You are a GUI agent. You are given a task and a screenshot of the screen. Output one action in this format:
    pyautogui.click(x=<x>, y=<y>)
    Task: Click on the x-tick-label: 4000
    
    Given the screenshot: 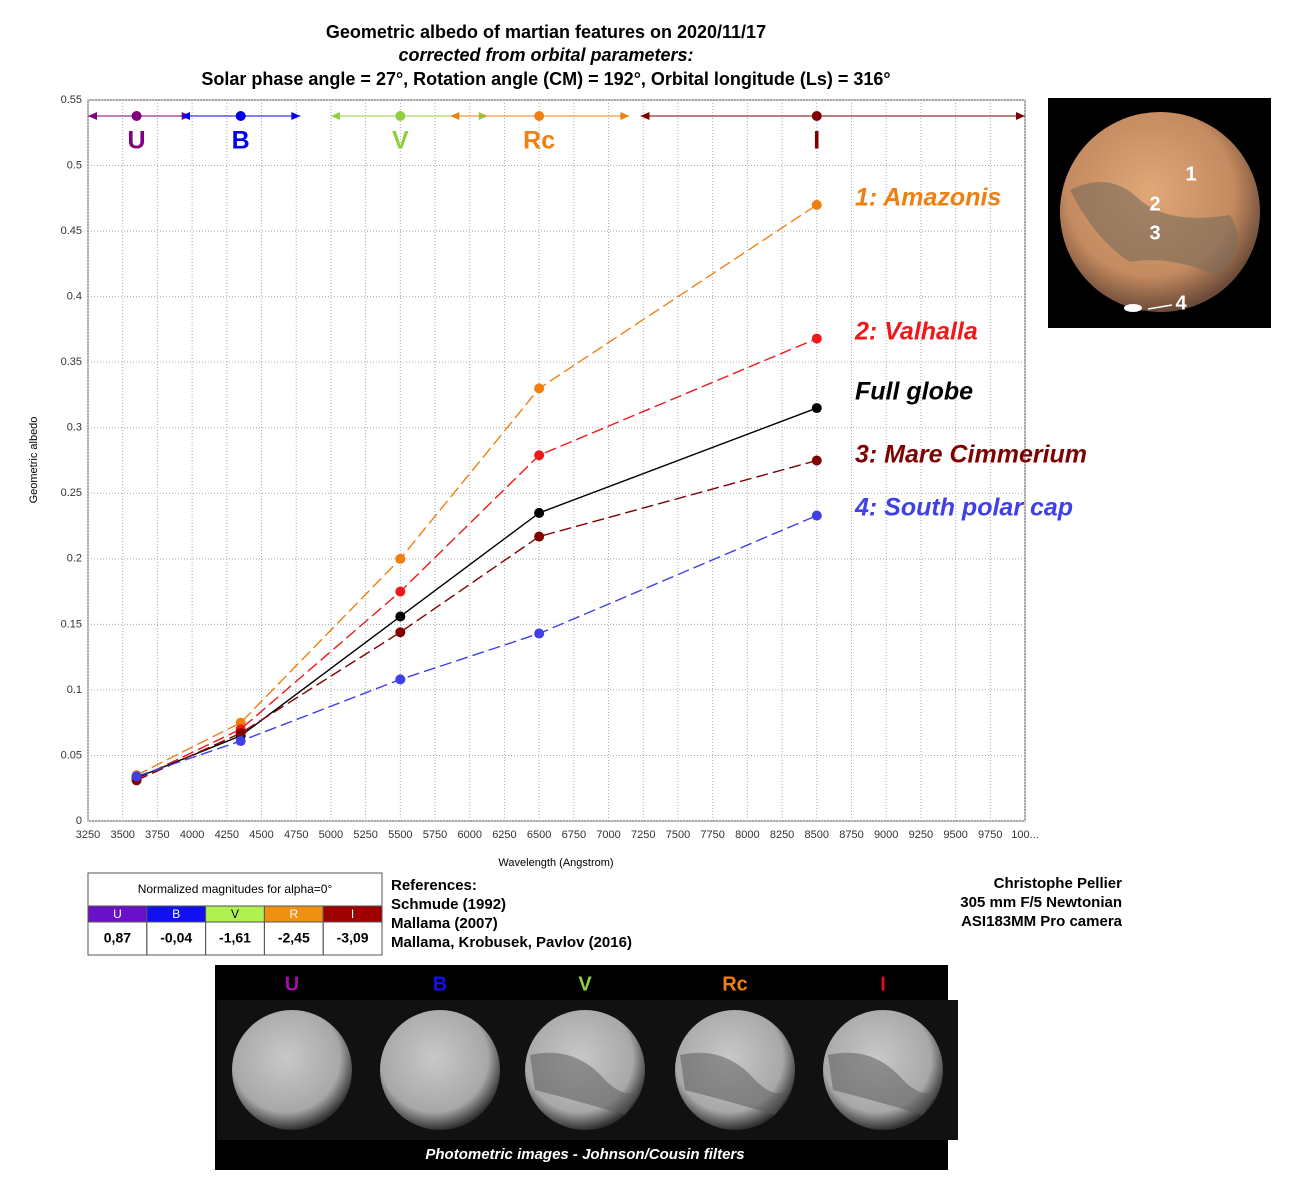 What is the action you would take?
    pyautogui.click(x=192, y=835)
    